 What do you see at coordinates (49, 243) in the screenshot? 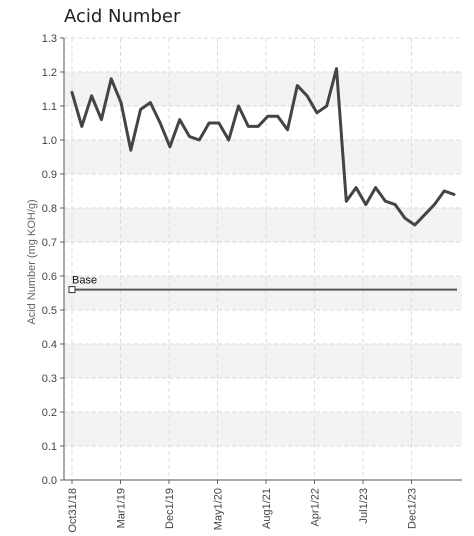
I see `y-tick-label: 0.7` at bounding box center [49, 243].